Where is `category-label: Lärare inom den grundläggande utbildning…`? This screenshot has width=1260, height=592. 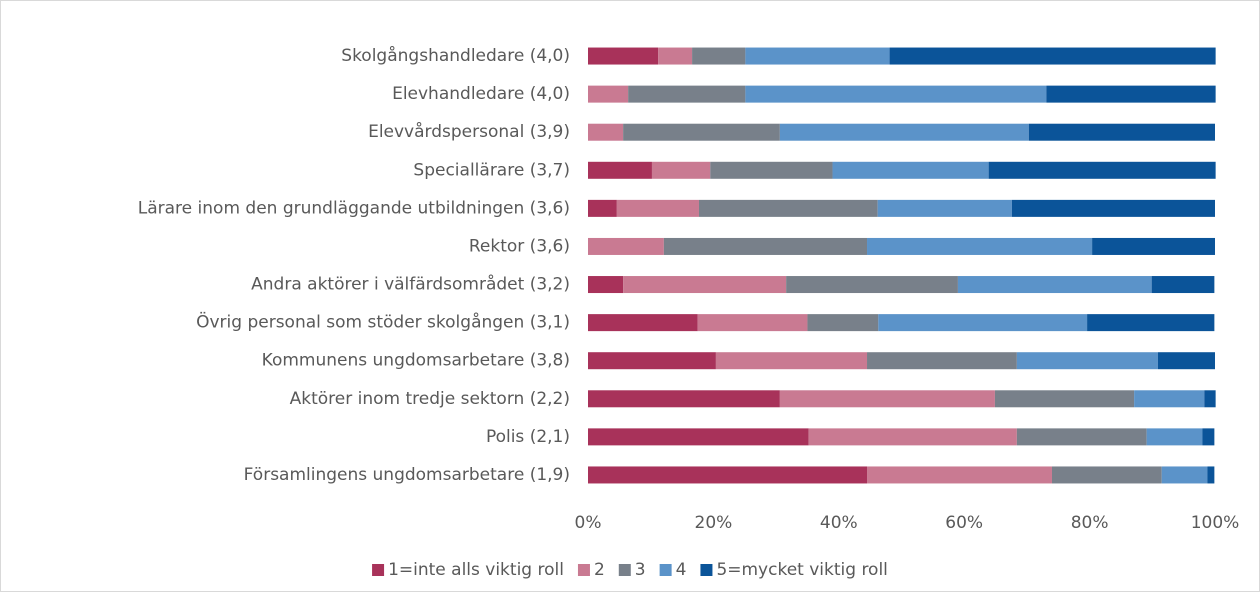
category-label: Lärare inom den grundläggande utbildning… is located at coordinates (354, 208).